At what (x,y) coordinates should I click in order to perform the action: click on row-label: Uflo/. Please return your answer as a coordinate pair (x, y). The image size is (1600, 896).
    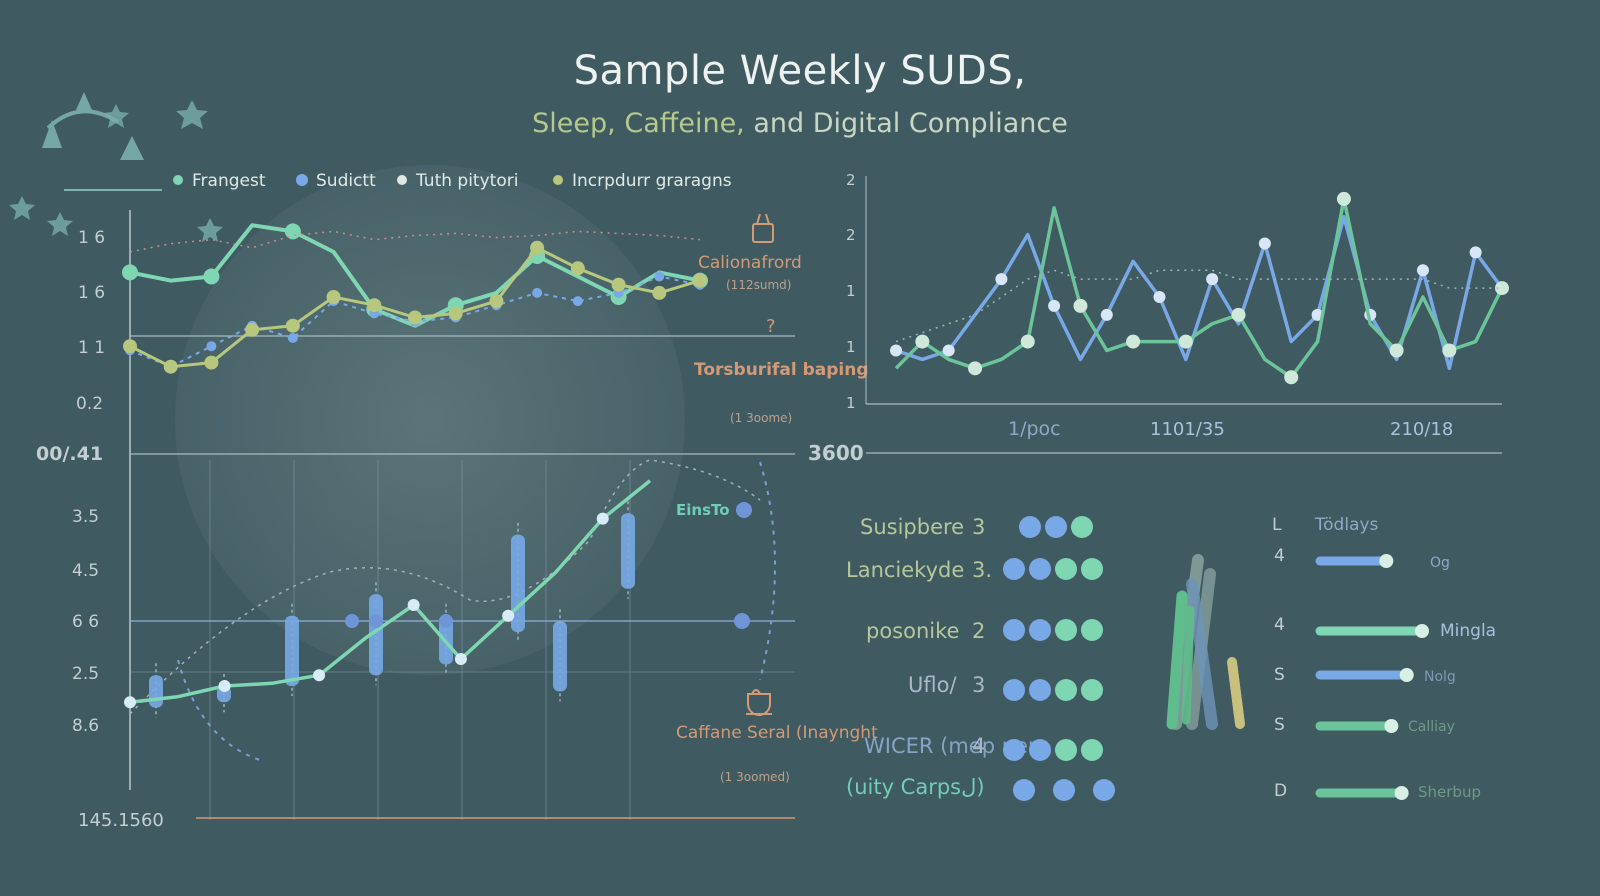
    Looking at the image, I should click on (932, 685).